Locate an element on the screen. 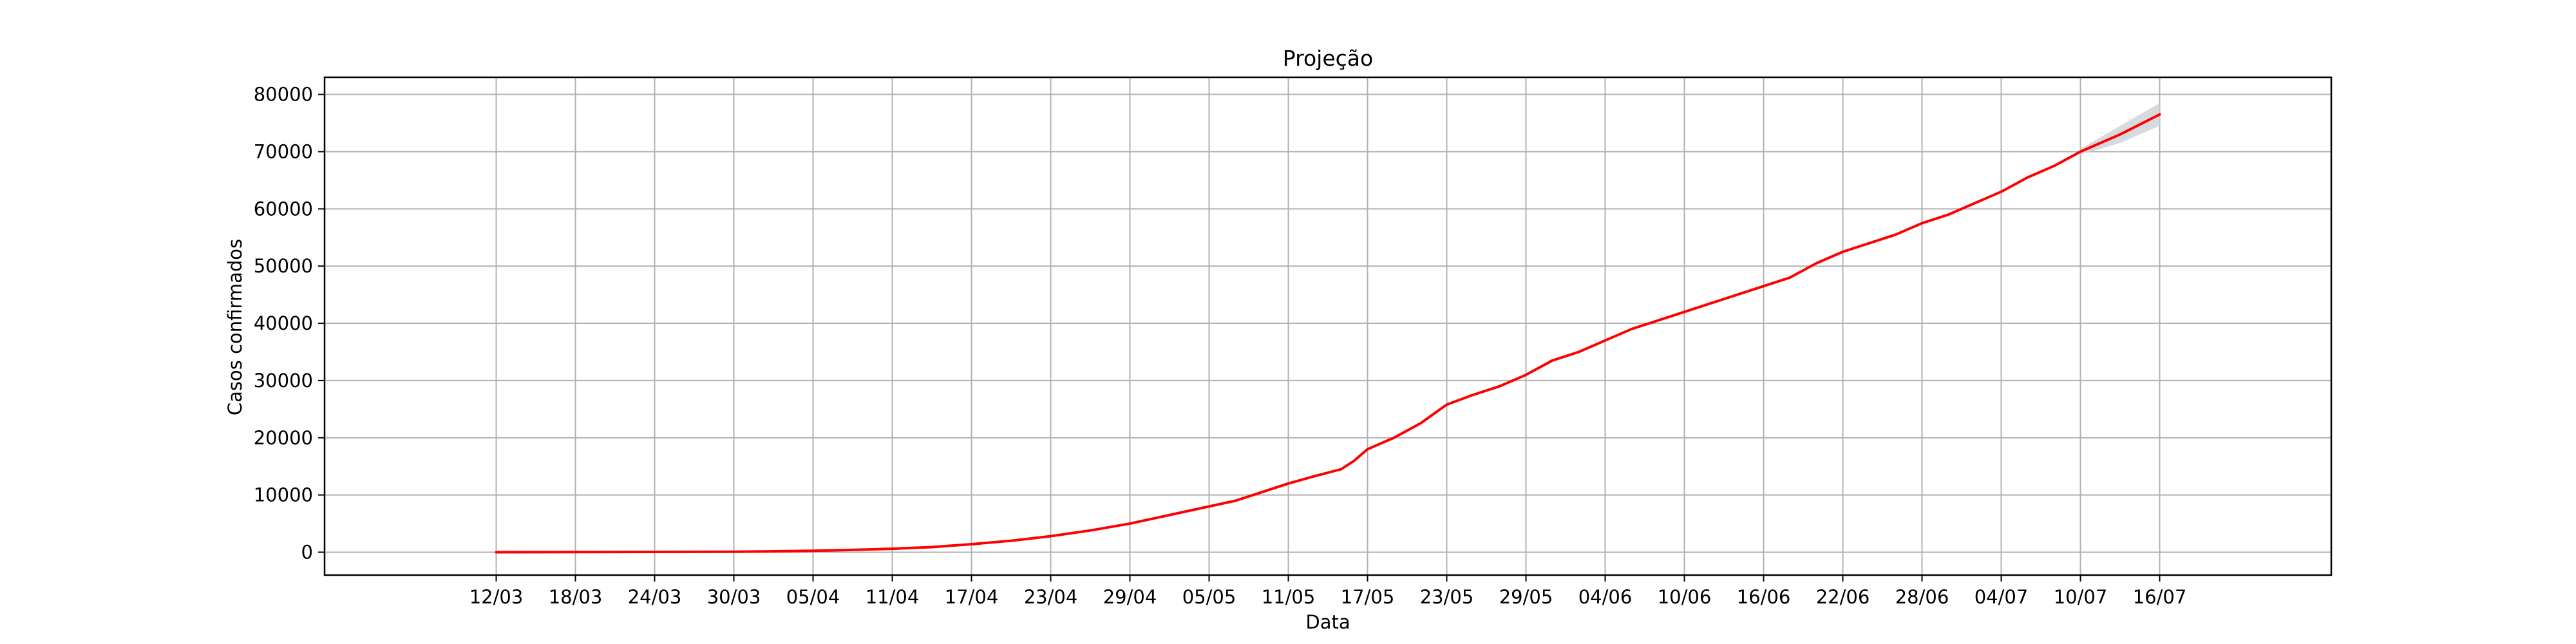 This screenshot has width=2576, height=644. x-tick-label: 11/05 is located at coordinates (1289, 597).